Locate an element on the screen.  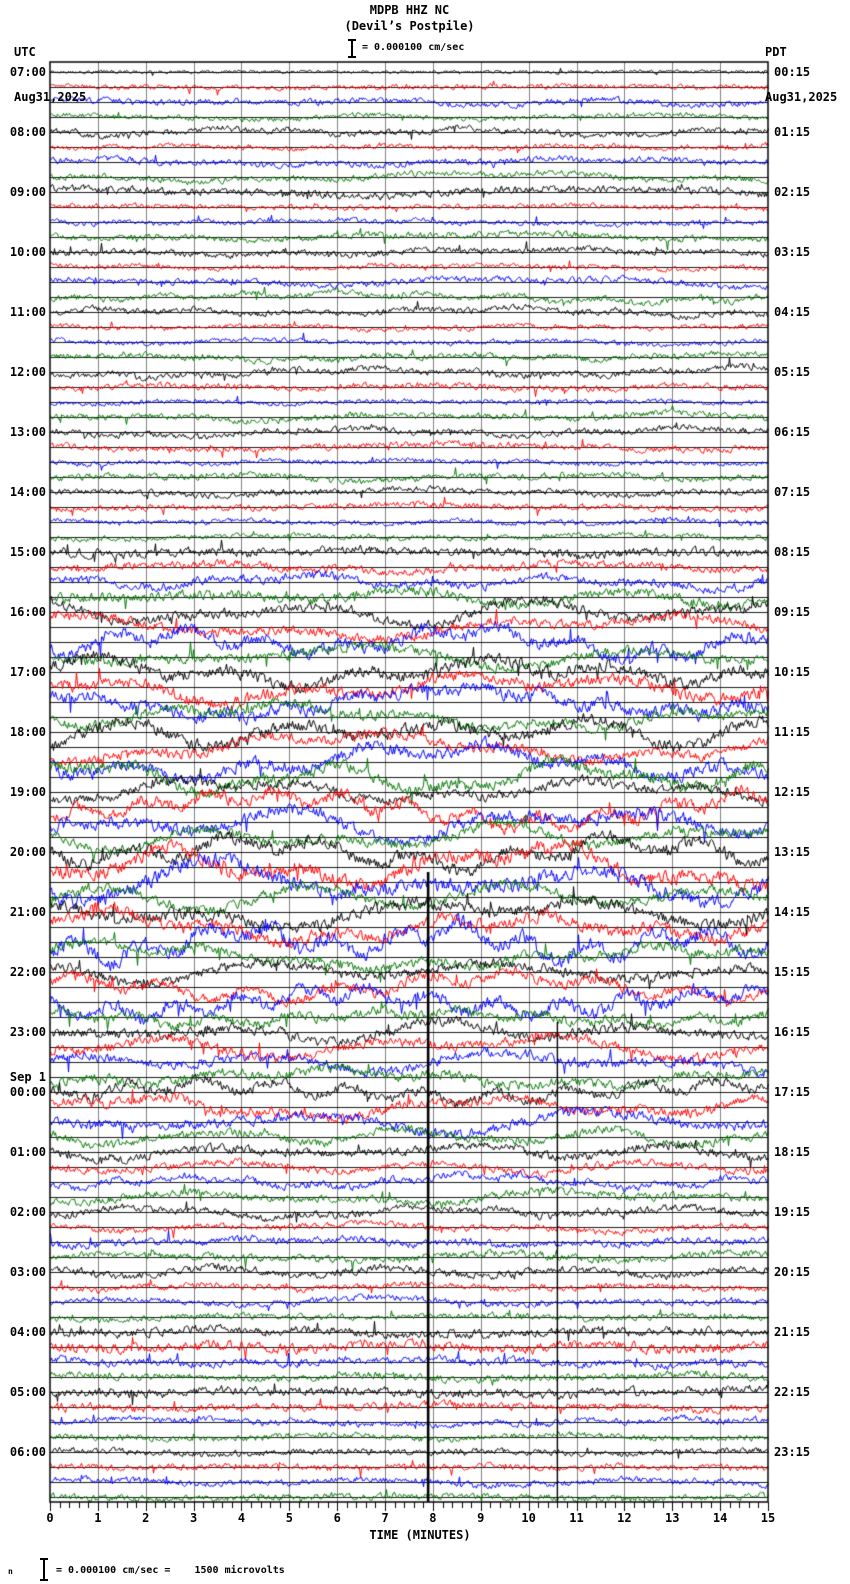
right-timezone: PDT is located at coordinates (776, 52).